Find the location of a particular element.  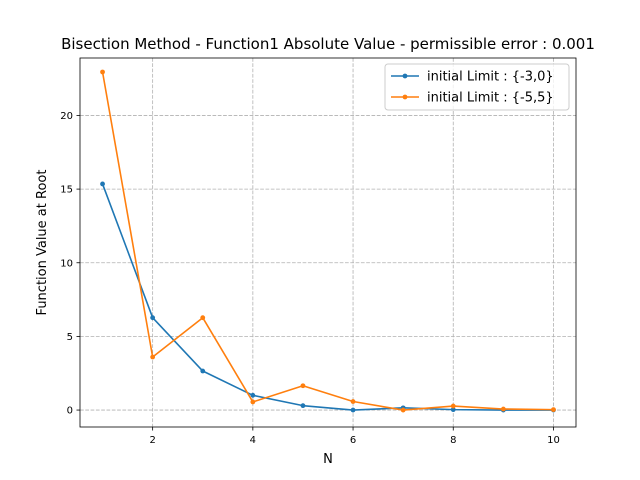

legend-item: initial Limit : {-5,5} is located at coordinates (472, 98).